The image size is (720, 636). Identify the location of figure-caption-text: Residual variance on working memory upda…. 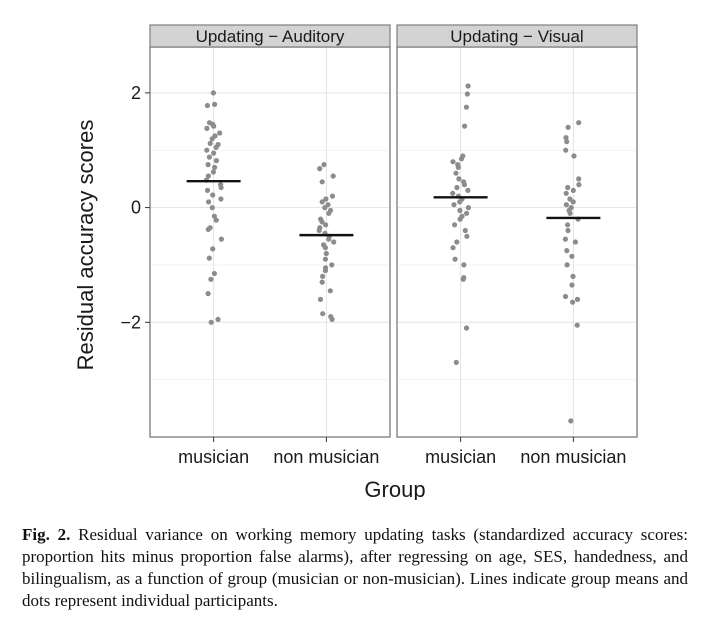
(355, 567).